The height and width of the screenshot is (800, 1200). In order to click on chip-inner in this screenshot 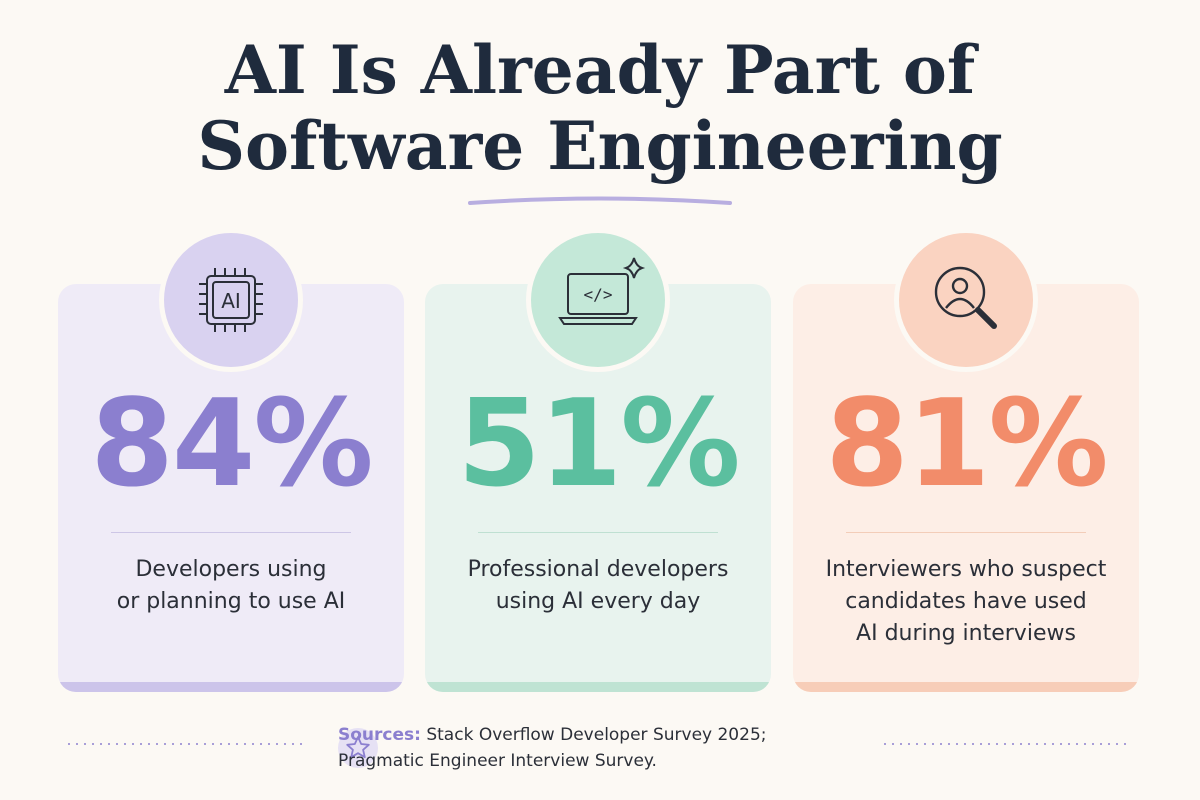, I will do `click(231, 300)`.